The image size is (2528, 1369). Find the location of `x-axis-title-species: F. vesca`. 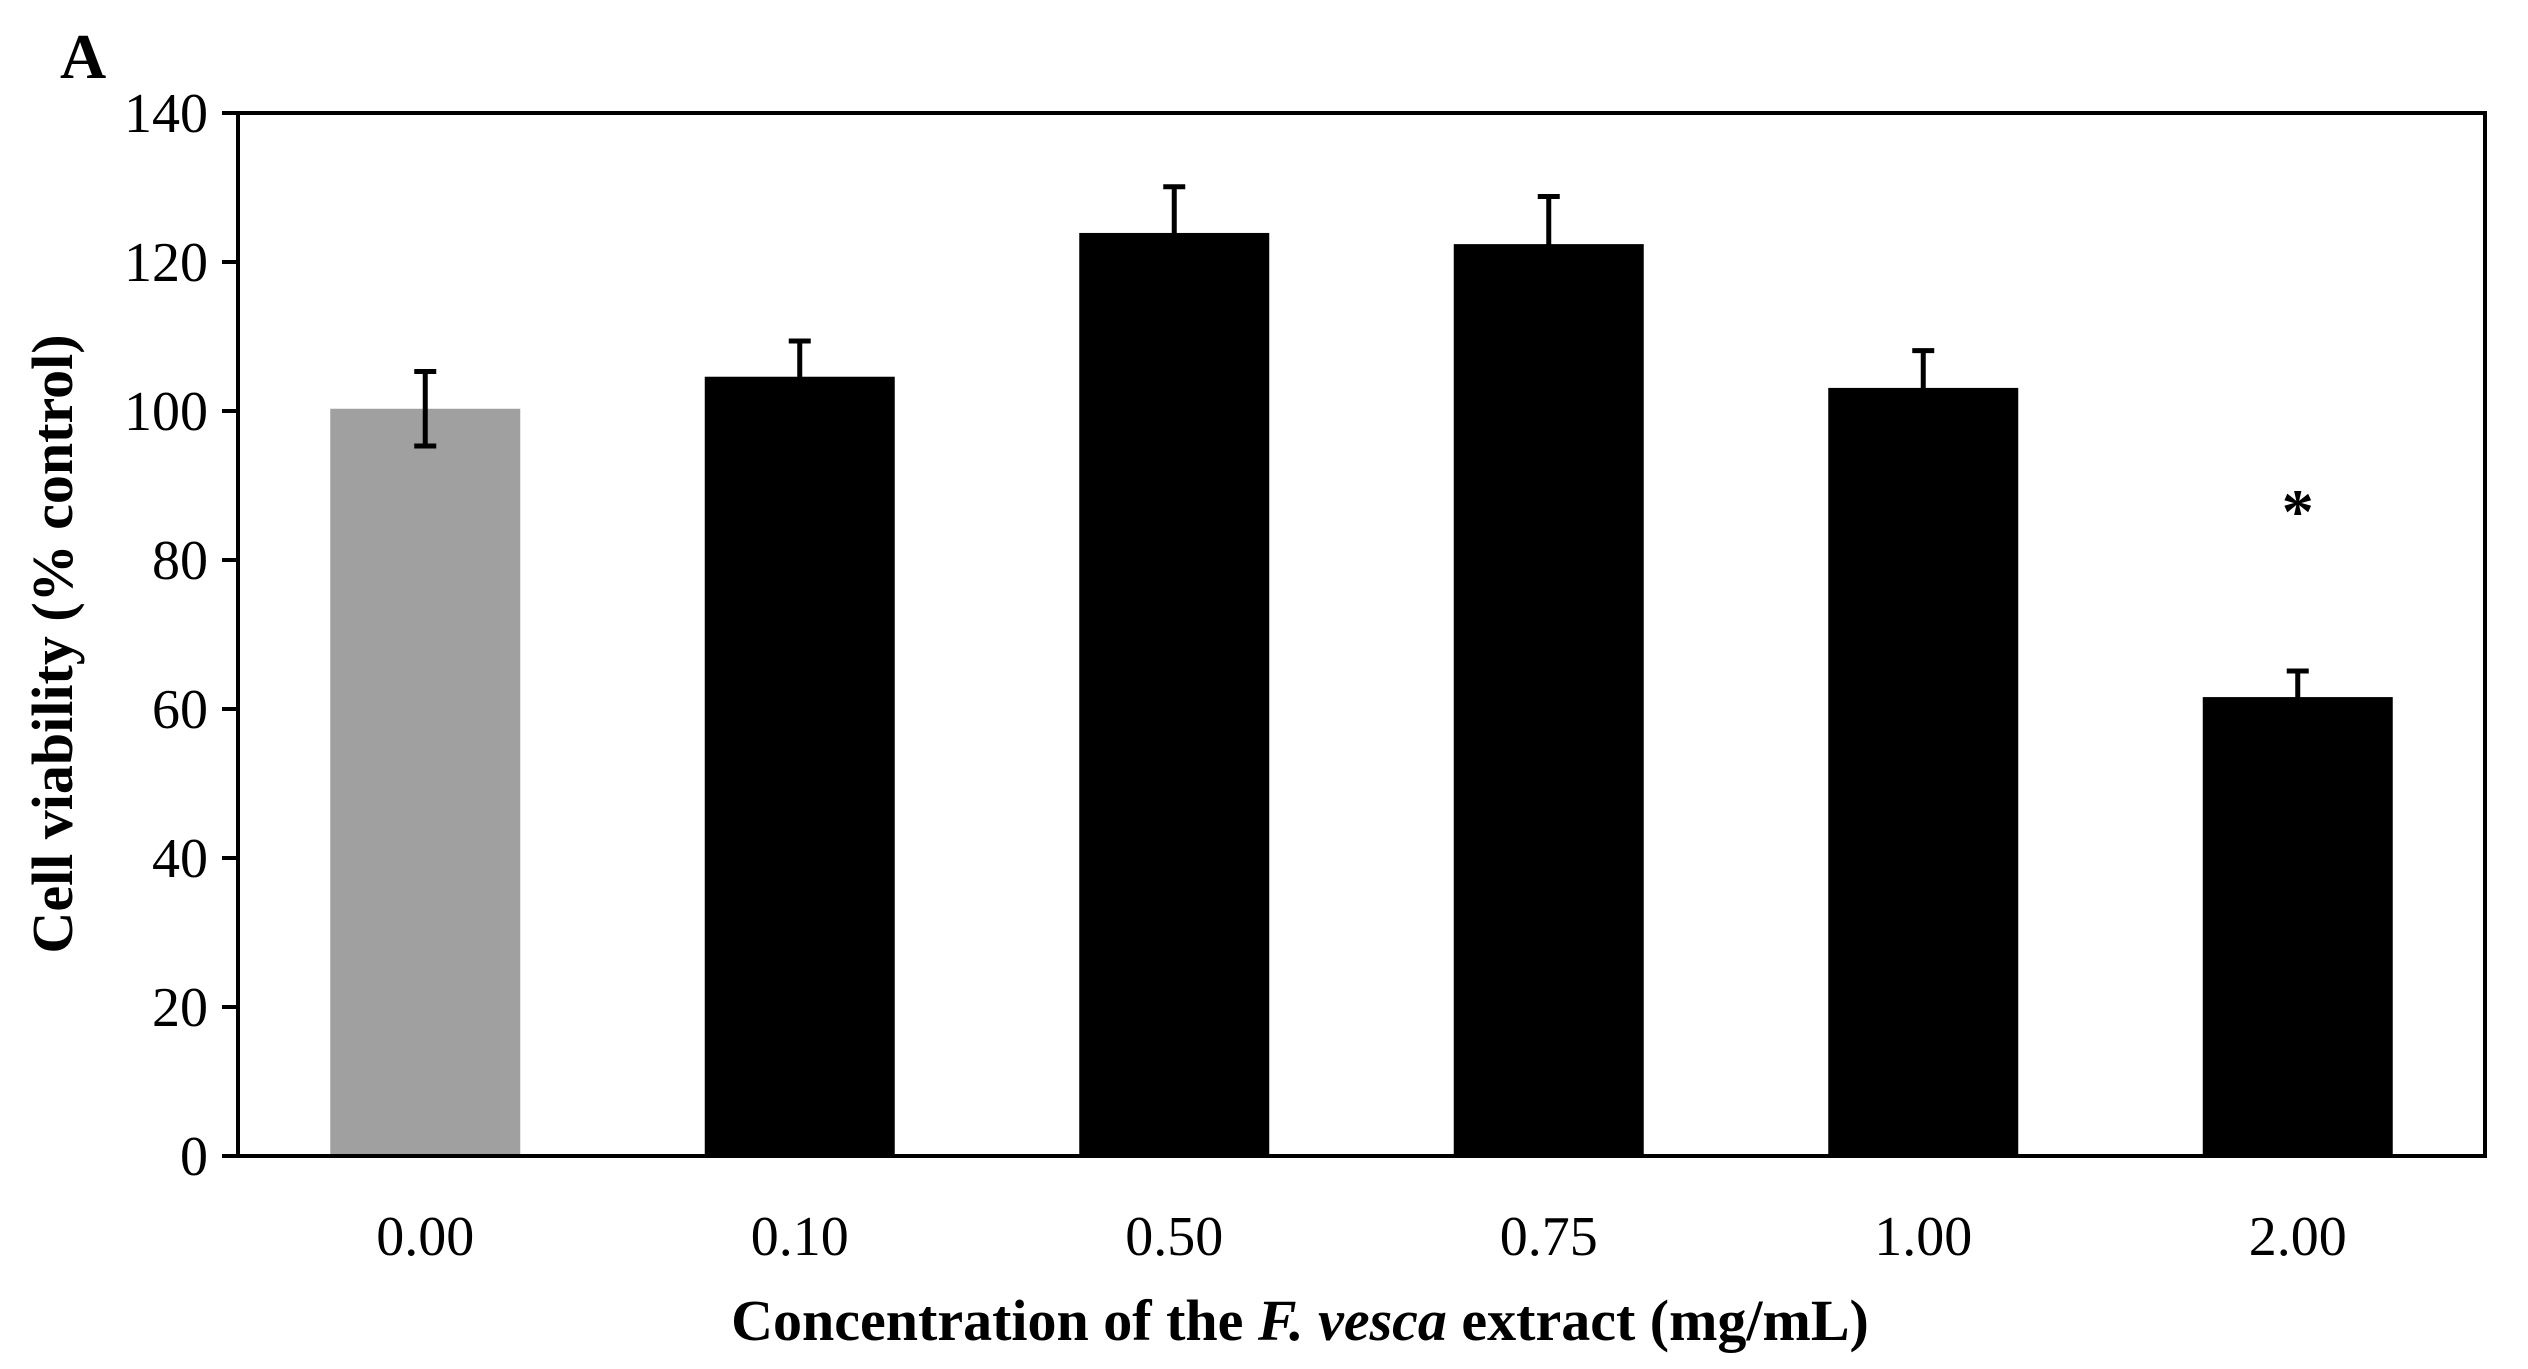

x-axis-title-species: F. vesca is located at coordinates (1352, 1320).